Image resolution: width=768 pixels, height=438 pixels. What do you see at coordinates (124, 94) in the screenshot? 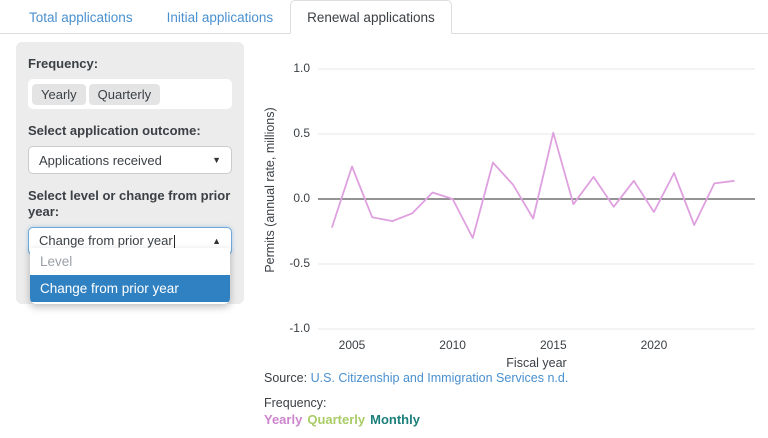
I see `frequency-option-quarterly: Quarterly` at bounding box center [124, 94].